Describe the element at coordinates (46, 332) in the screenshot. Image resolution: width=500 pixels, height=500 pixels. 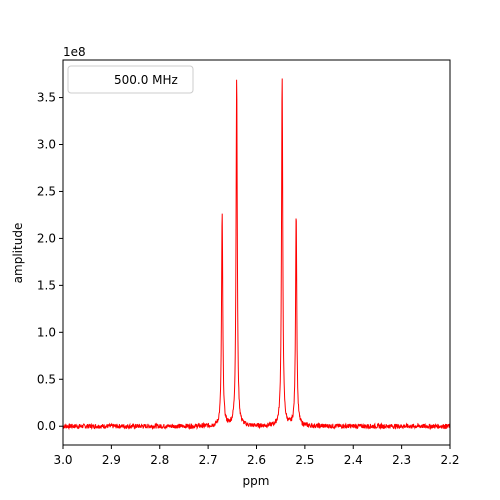
I see `y-tick-label: 1.0` at that location.